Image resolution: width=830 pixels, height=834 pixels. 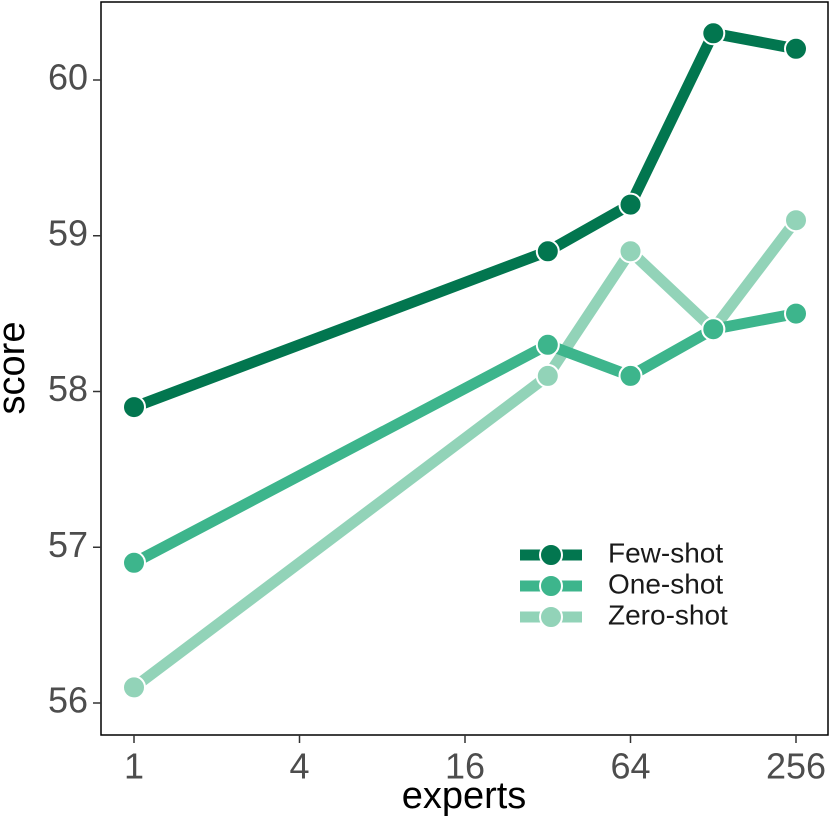 I want to click on x-axis-title: experts, so click(x=464, y=796).